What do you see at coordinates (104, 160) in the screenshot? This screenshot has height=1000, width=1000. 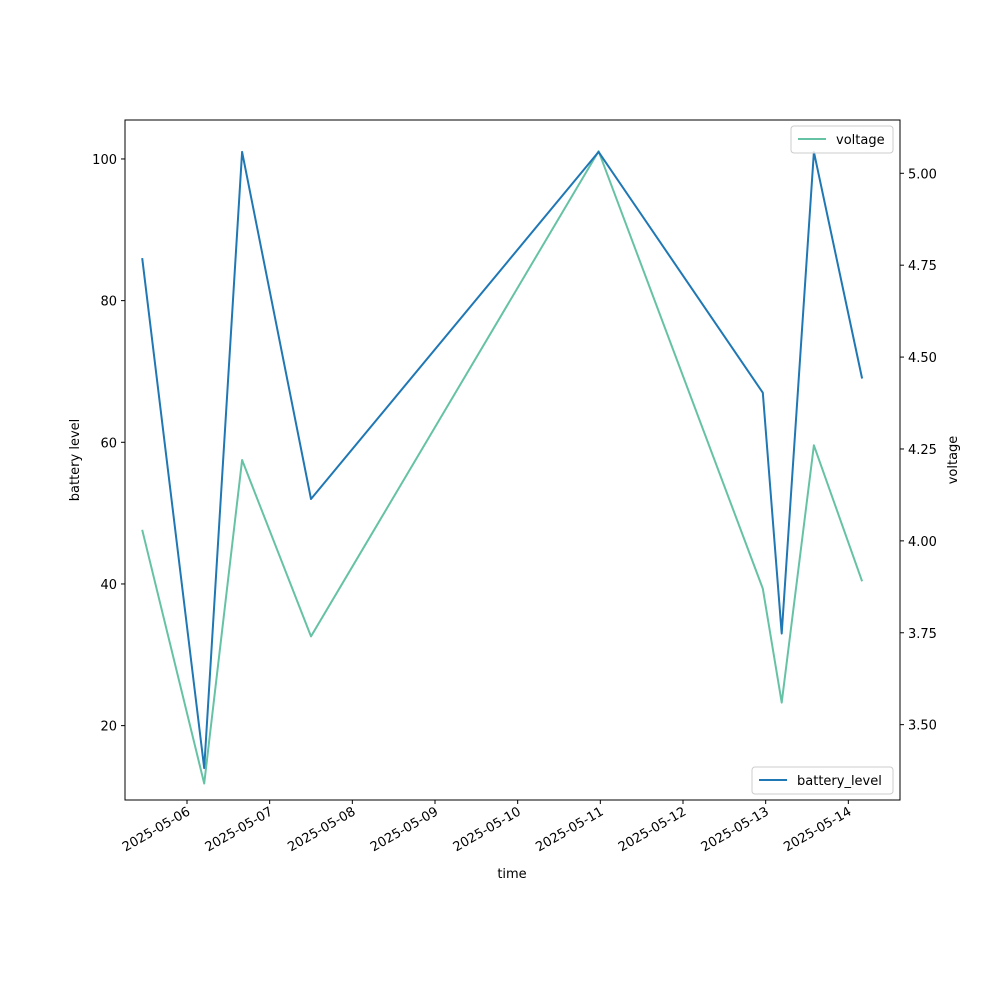 I see `left-y-tick-label: 100` at bounding box center [104, 160].